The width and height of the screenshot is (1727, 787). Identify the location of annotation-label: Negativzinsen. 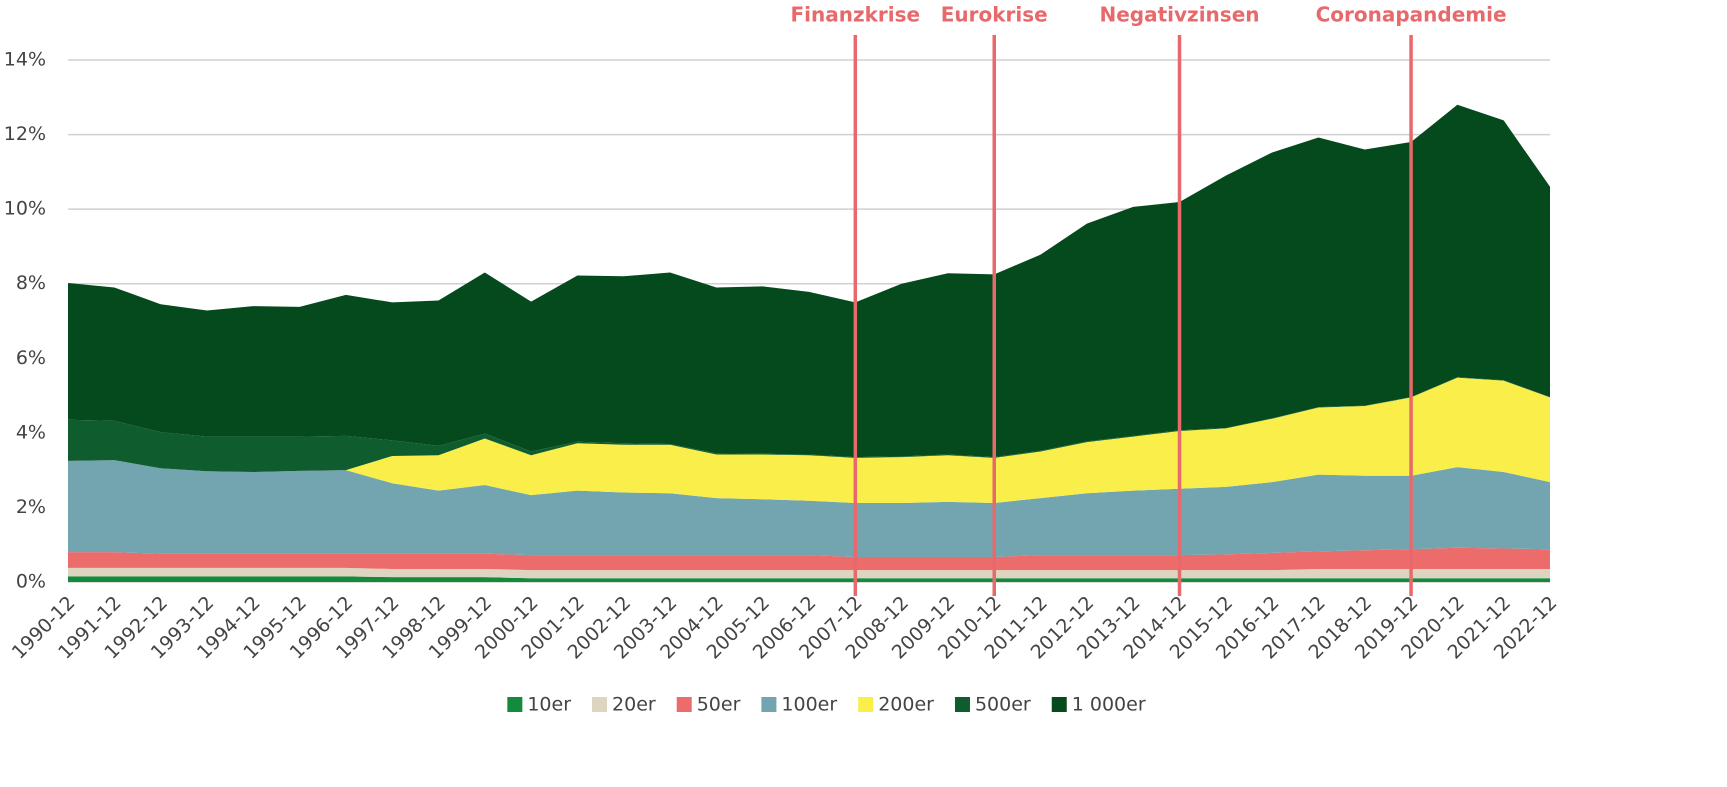
(1179, 15).